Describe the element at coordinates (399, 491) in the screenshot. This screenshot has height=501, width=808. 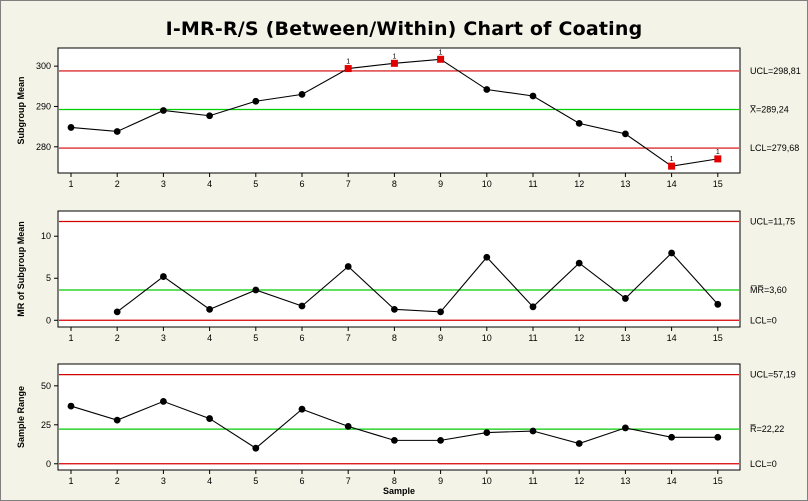
I see `x-axis-label: Sample` at that location.